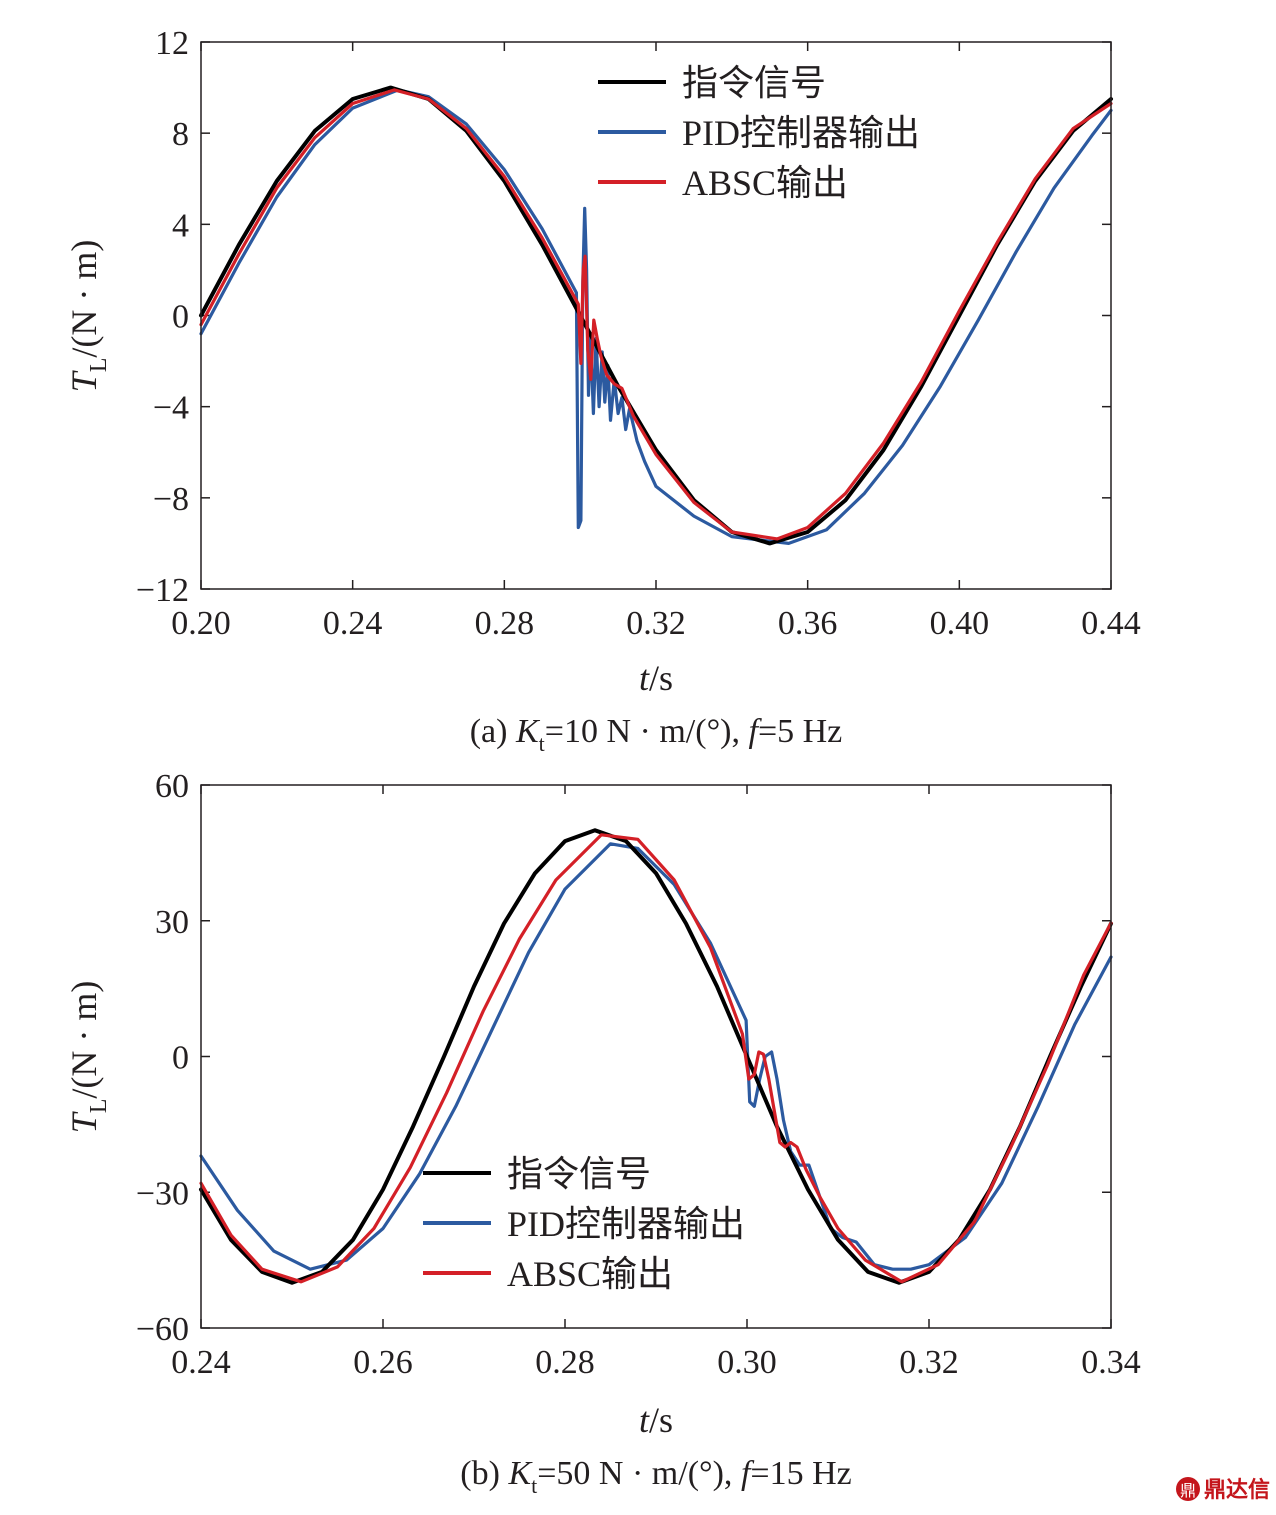 The width and height of the screenshot is (1276, 1515). I want to click on chart-a-legend: 指令信号 PID控制器输出 ABSC输出, so click(759, 133).